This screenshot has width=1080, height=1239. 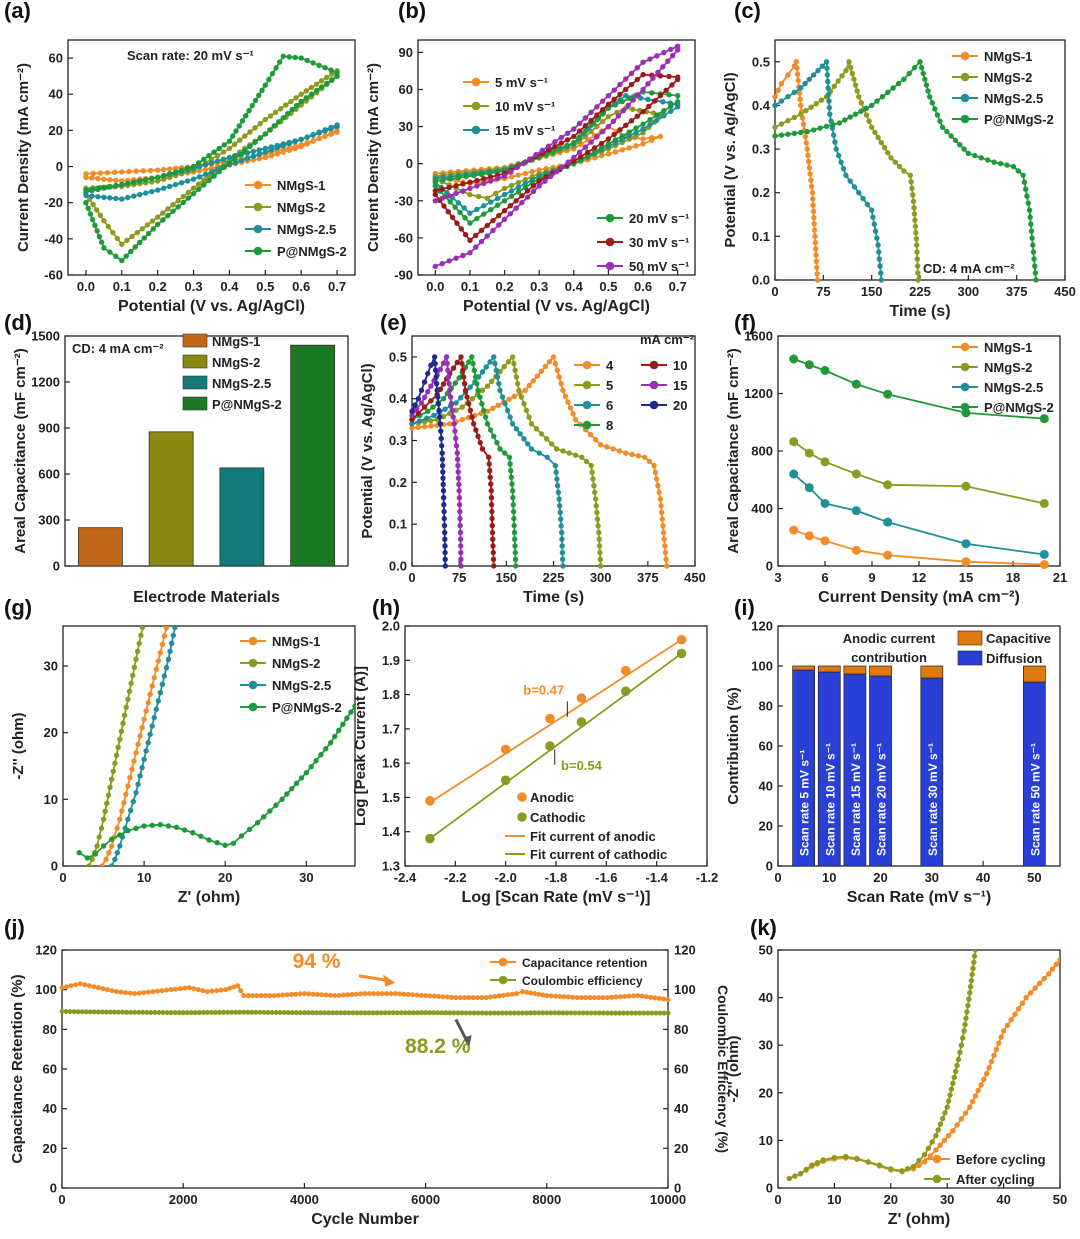 I want to click on legend-label: 5, so click(x=609, y=385).